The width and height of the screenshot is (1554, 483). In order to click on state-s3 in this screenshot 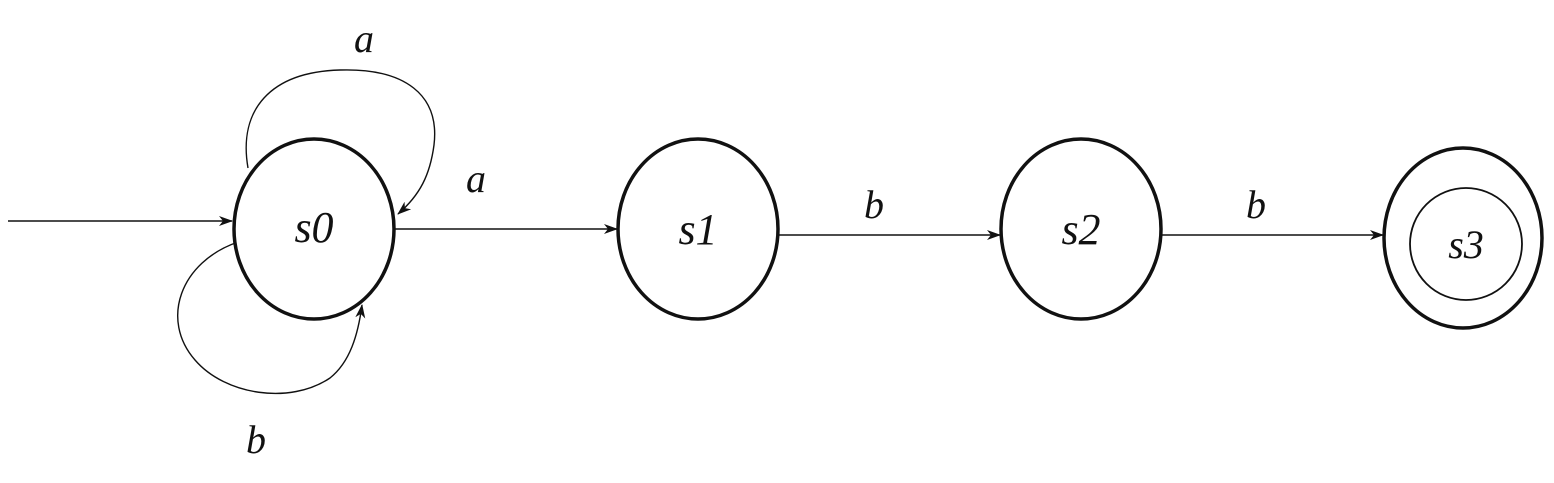, I will do `click(1463, 238)`.